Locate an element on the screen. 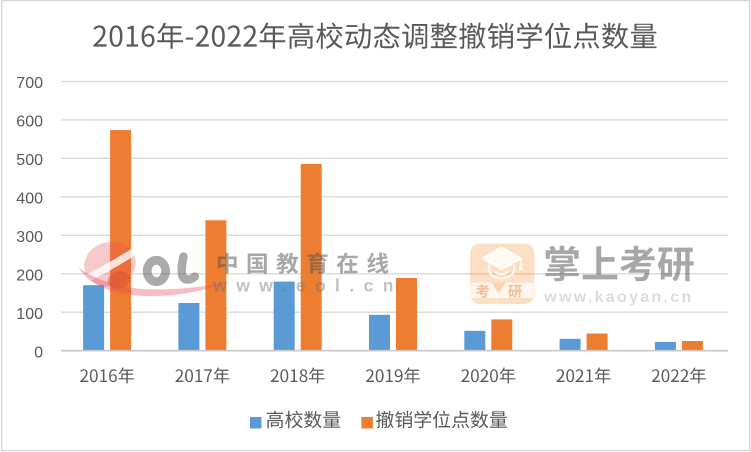 Image resolution: width=751 pixels, height=452 pixels. svg-text: 300 is located at coordinates (29, 237).